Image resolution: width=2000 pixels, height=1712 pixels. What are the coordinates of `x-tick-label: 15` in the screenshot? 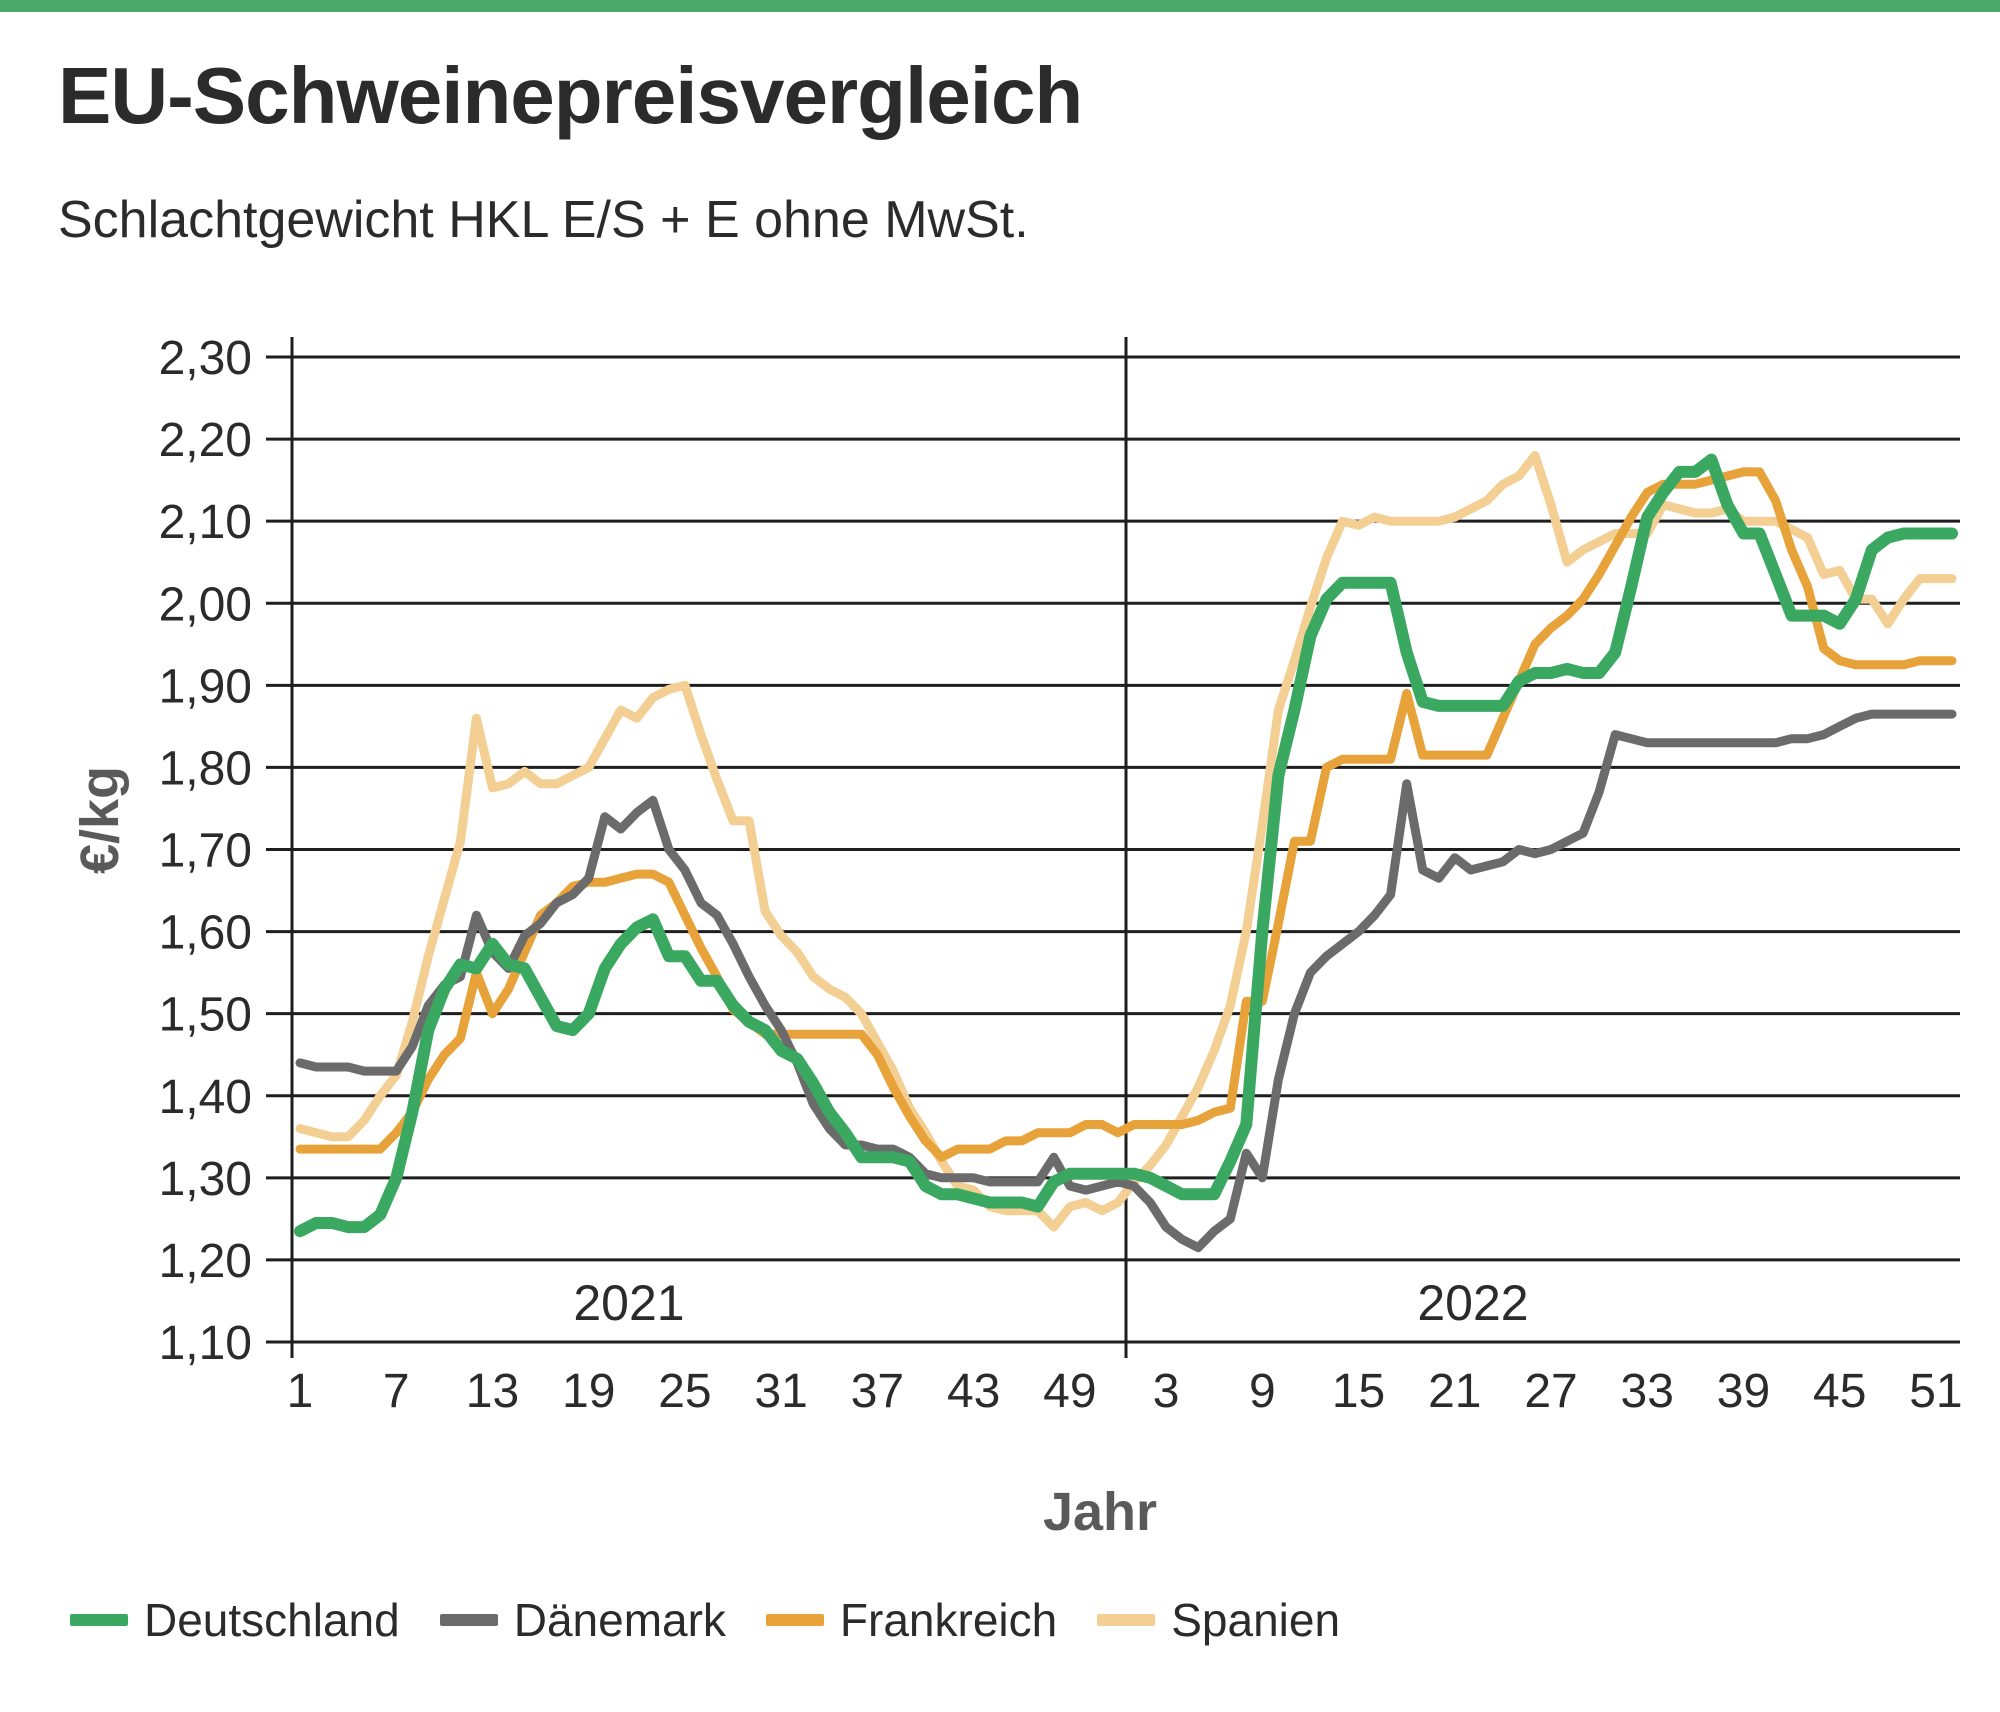 It's located at (1358, 1391).